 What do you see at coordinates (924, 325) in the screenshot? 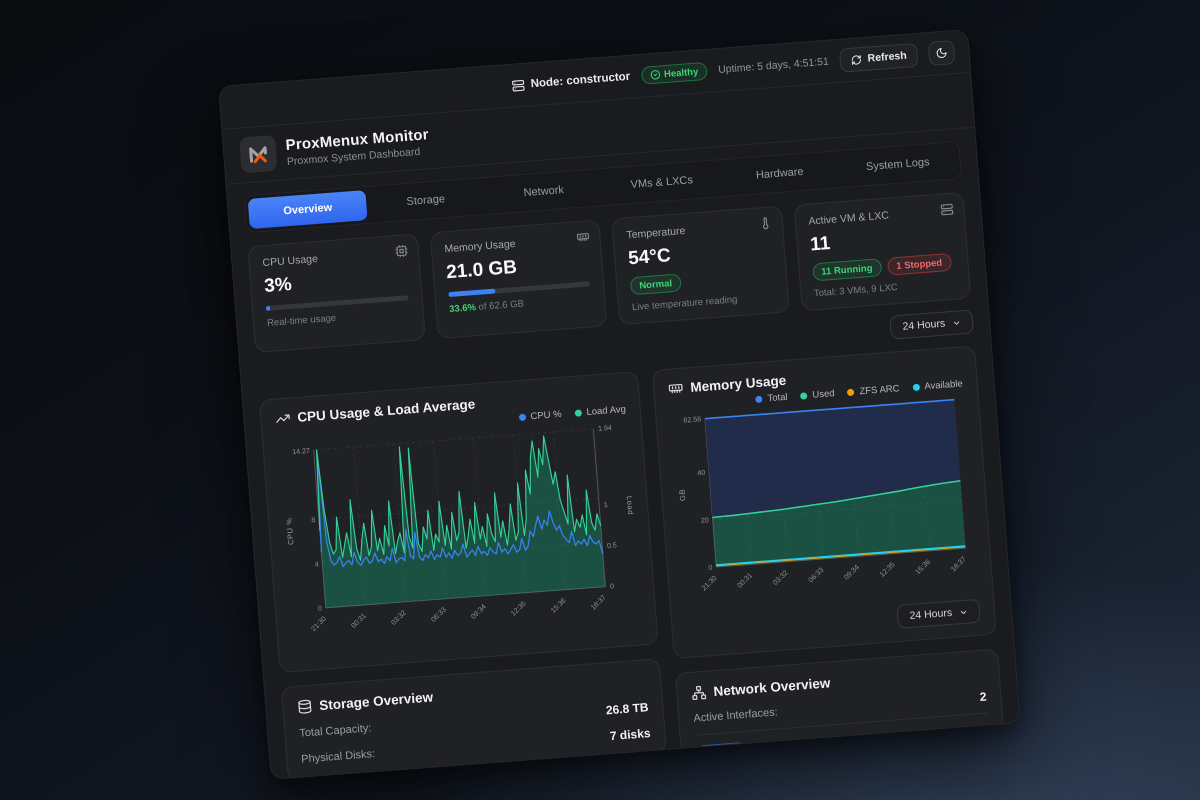
I see `time-range-label: 24 Hours` at bounding box center [924, 325].